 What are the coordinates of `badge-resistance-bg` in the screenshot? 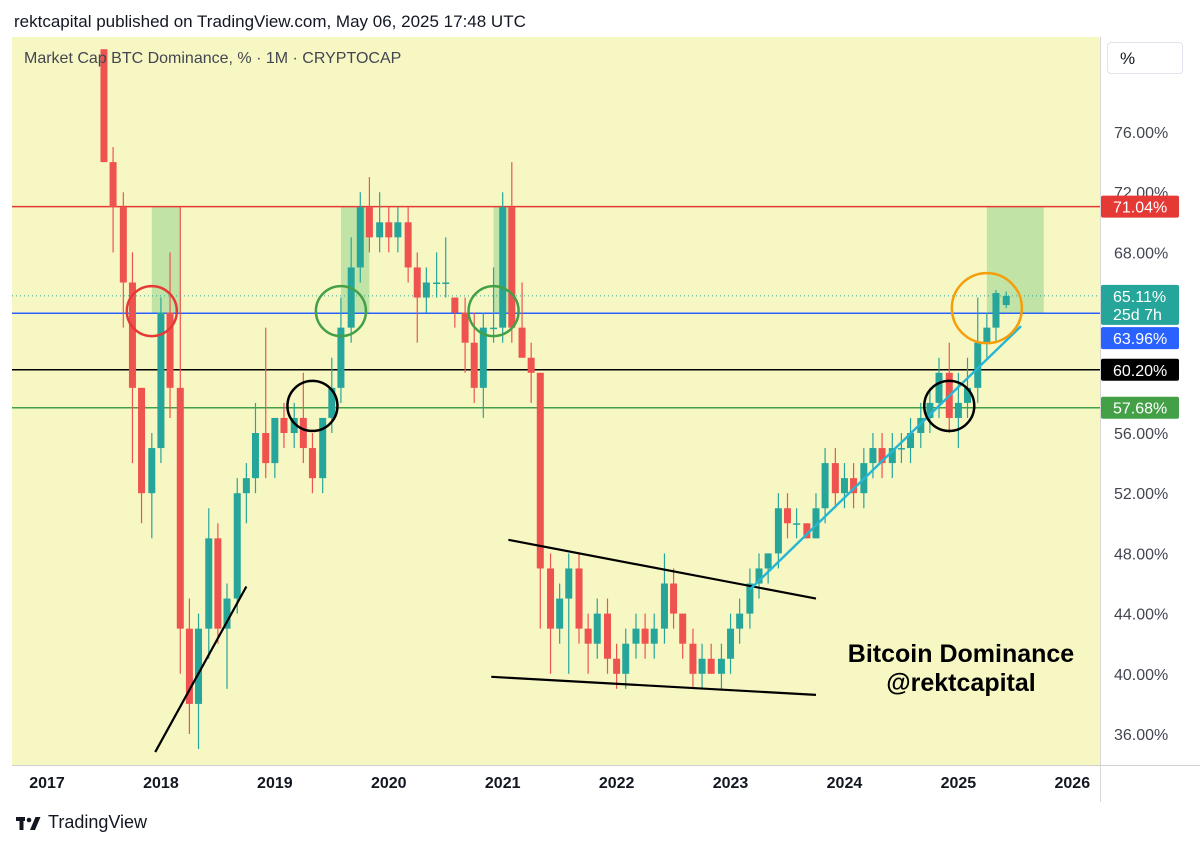 It's located at (1140, 206).